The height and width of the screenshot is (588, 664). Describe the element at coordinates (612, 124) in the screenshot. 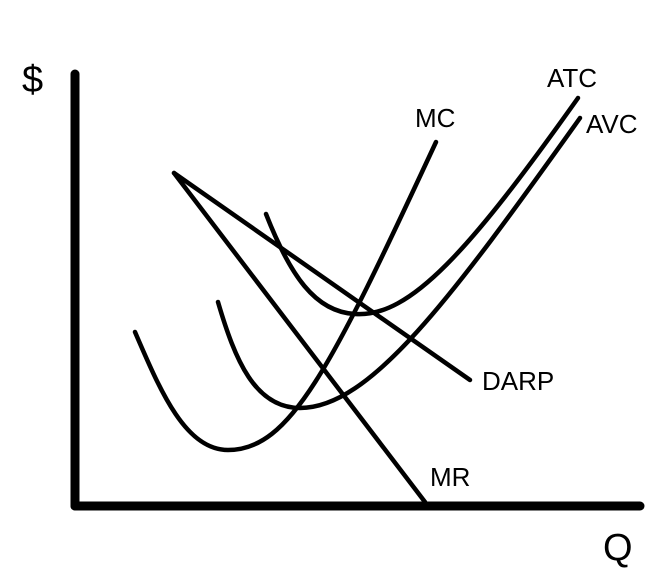

I see `avc-label: AVC` at that location.